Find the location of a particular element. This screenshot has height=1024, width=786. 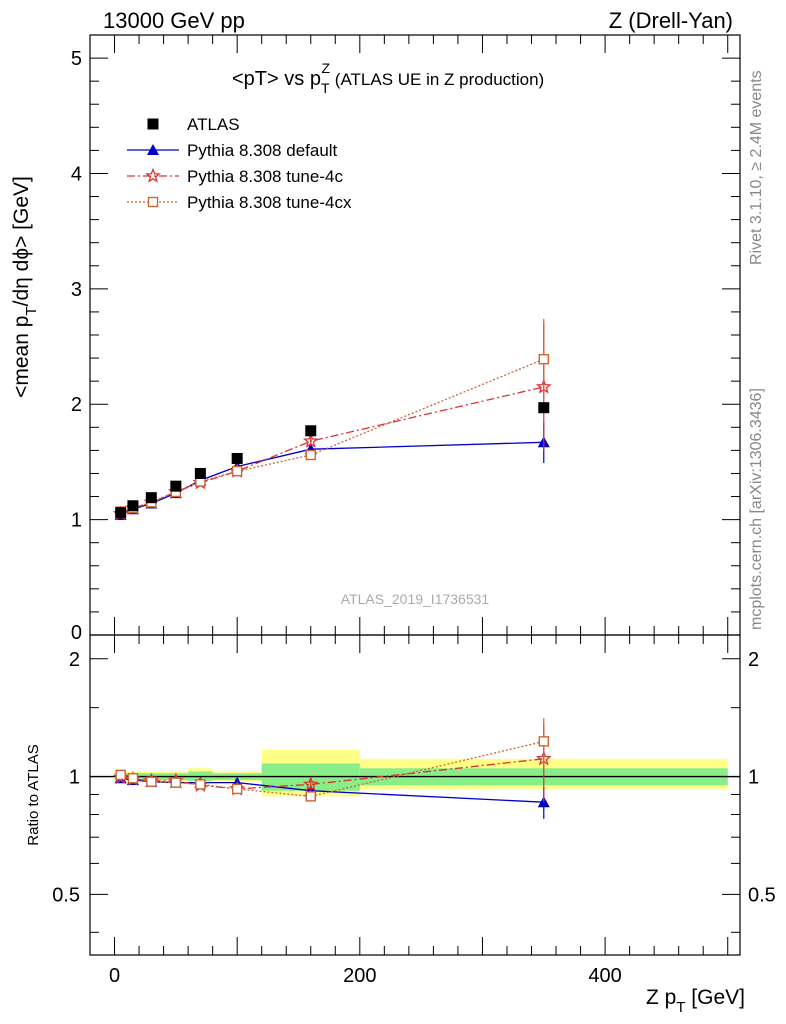

x-axis-label-text: Z p is located at coordinates (661, 997).